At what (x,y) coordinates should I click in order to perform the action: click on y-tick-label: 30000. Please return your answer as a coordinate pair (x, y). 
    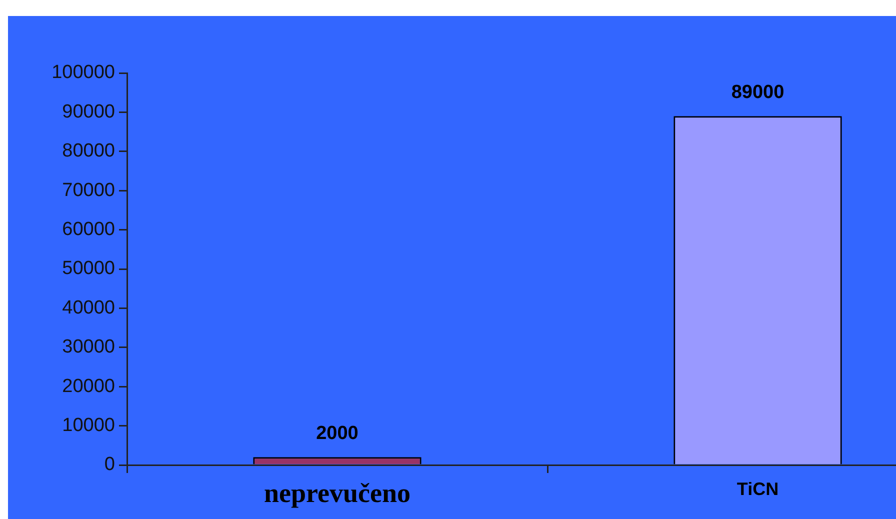
    Looking at the image, I should click on (88, 347).